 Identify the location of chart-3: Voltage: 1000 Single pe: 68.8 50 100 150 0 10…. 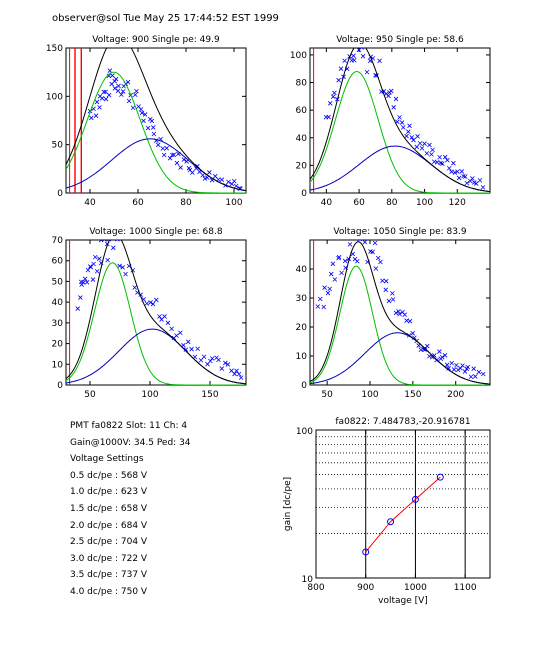
(149, 313).